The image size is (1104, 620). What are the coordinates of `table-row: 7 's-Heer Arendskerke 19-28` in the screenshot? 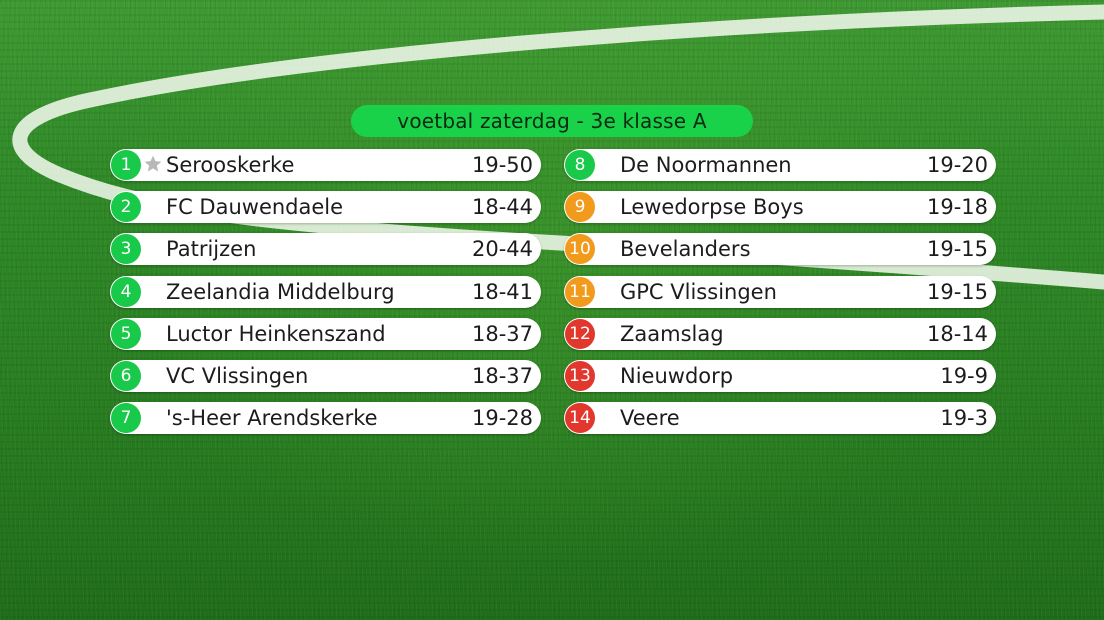 It's located at (325, 418).